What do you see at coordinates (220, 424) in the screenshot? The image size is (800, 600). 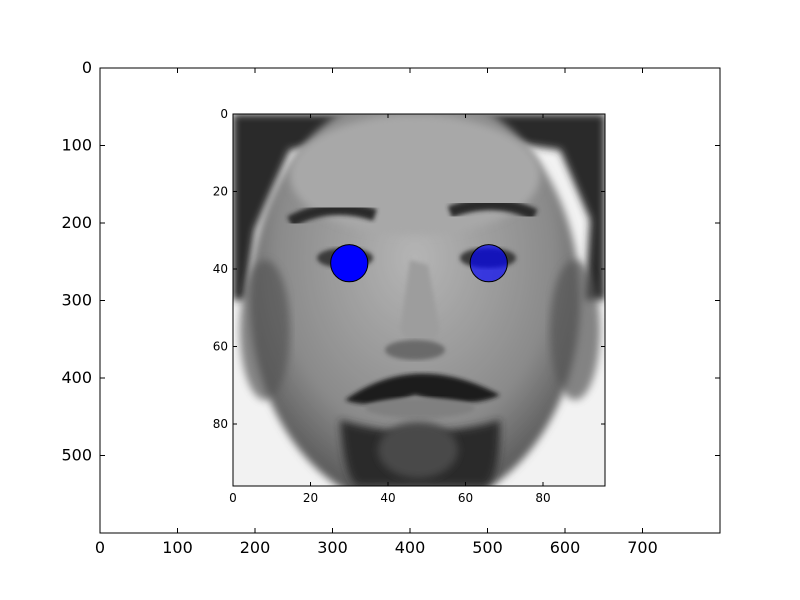 I see `inset-y-tick-label: 80` at bounding box center [220, 424].